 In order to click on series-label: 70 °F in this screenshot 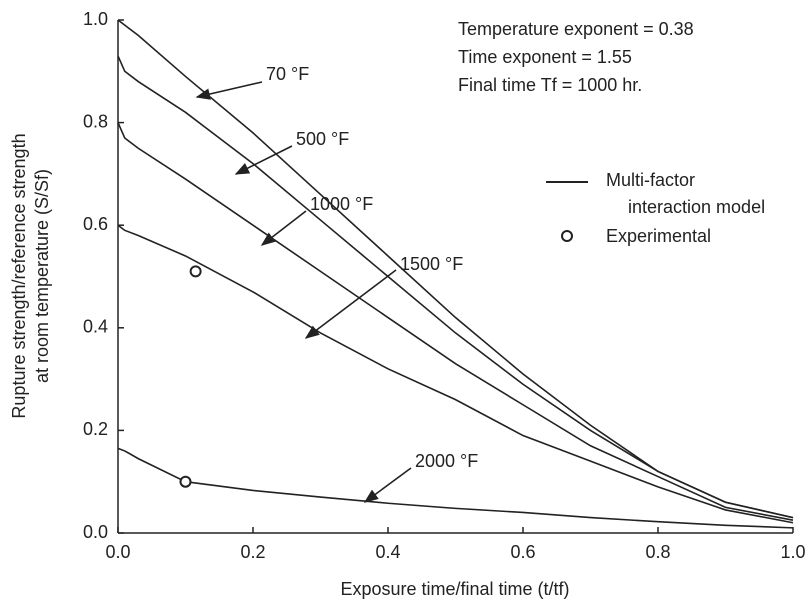, I will do `click(287, 74)`.